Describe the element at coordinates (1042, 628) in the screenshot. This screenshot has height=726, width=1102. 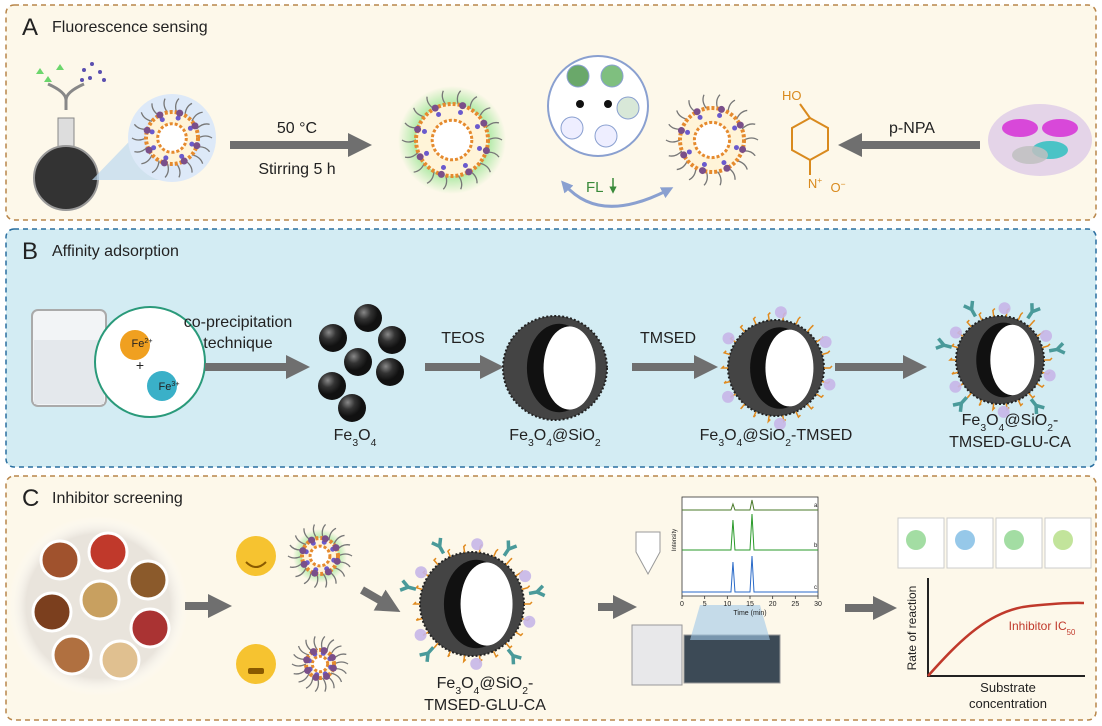
I see `curve-label: Inhibitor IC50` at that location.